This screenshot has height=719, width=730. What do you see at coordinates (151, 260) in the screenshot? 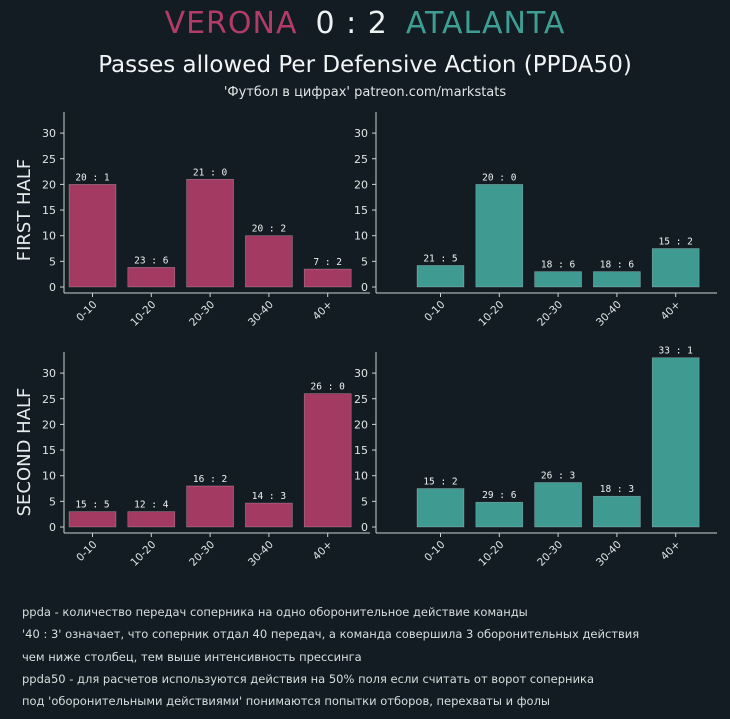
I see `bar-value-label: 23 : 6` at bounding box center [151, 260].